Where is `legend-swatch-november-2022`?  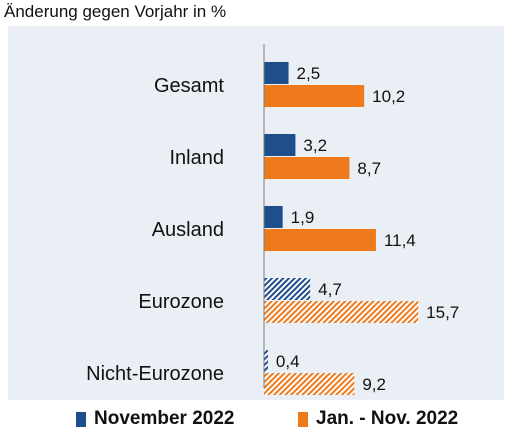 legend-swatch-november-2022 is located at coordinates (81, 419).